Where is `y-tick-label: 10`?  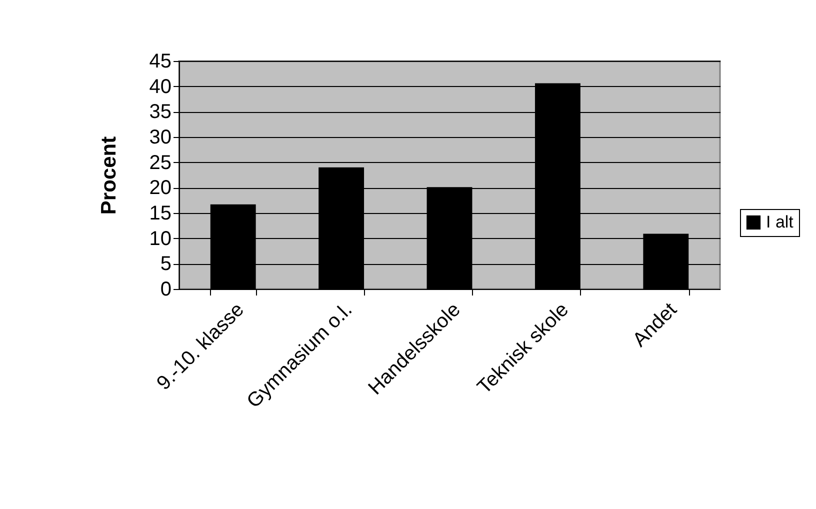
y-tick-label: 10 is located at coordinates (160, 239).